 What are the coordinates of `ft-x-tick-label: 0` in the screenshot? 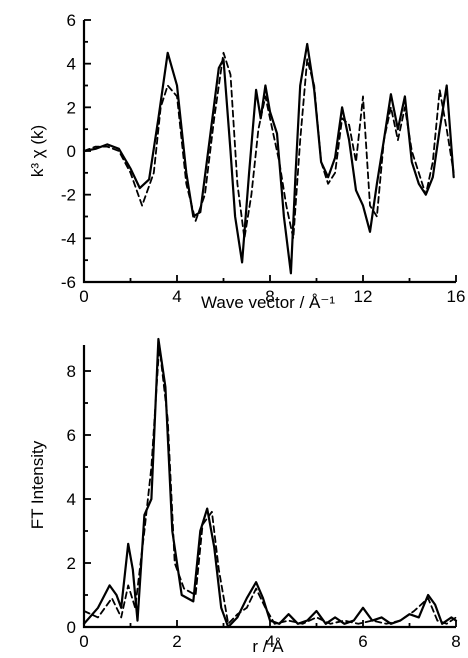 It's located at (83, 641).